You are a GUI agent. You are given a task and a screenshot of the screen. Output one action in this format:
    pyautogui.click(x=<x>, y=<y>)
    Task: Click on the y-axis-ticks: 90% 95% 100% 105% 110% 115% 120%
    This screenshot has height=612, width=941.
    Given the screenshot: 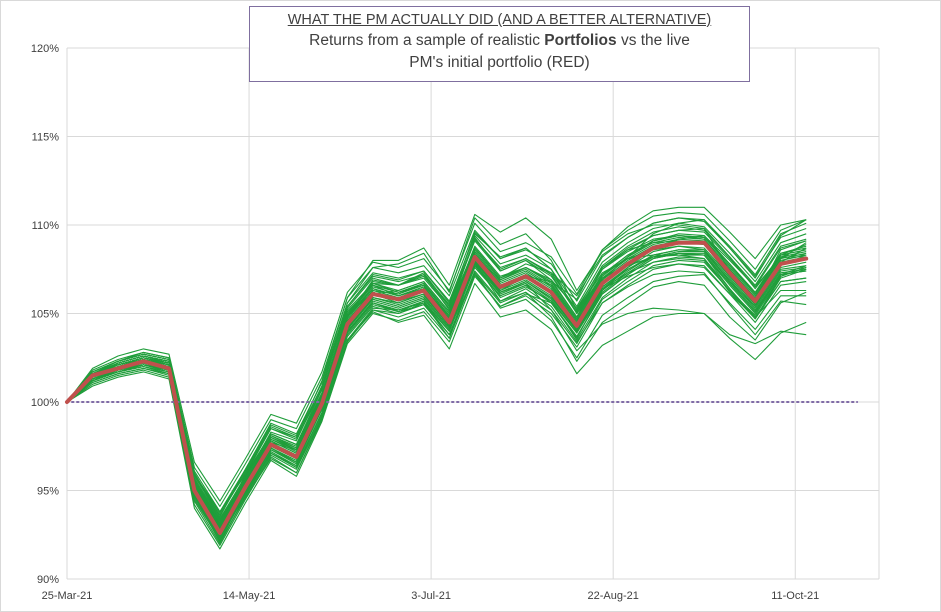 What is the action you would take?
    pyautogui.click(x=45, y=314)
    